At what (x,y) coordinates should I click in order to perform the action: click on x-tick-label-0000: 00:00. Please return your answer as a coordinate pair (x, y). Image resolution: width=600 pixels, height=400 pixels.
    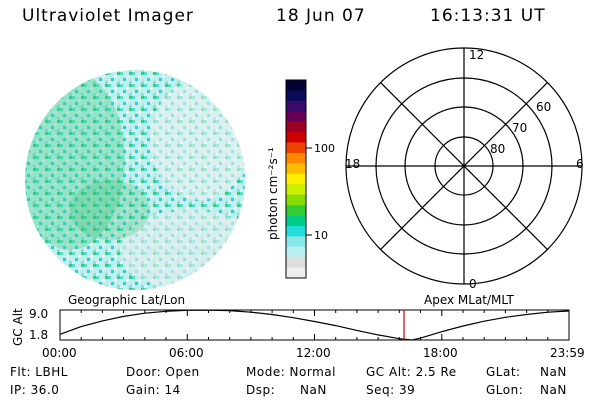
    Looking at the image, I should click on (59, 353).